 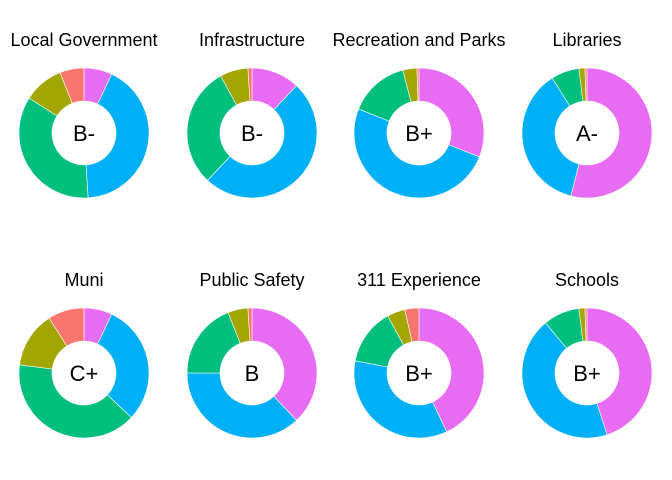 What do you see at coordinates (84, 354) in the screenshot?
I see `donut-panel-muni: Muni C+` at bounding box center [84, 354].